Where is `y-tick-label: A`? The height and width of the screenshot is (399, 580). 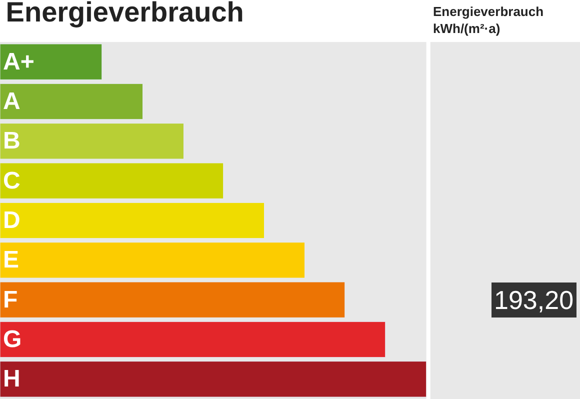
y-tick-label: A is located at coordinates (11, 101).